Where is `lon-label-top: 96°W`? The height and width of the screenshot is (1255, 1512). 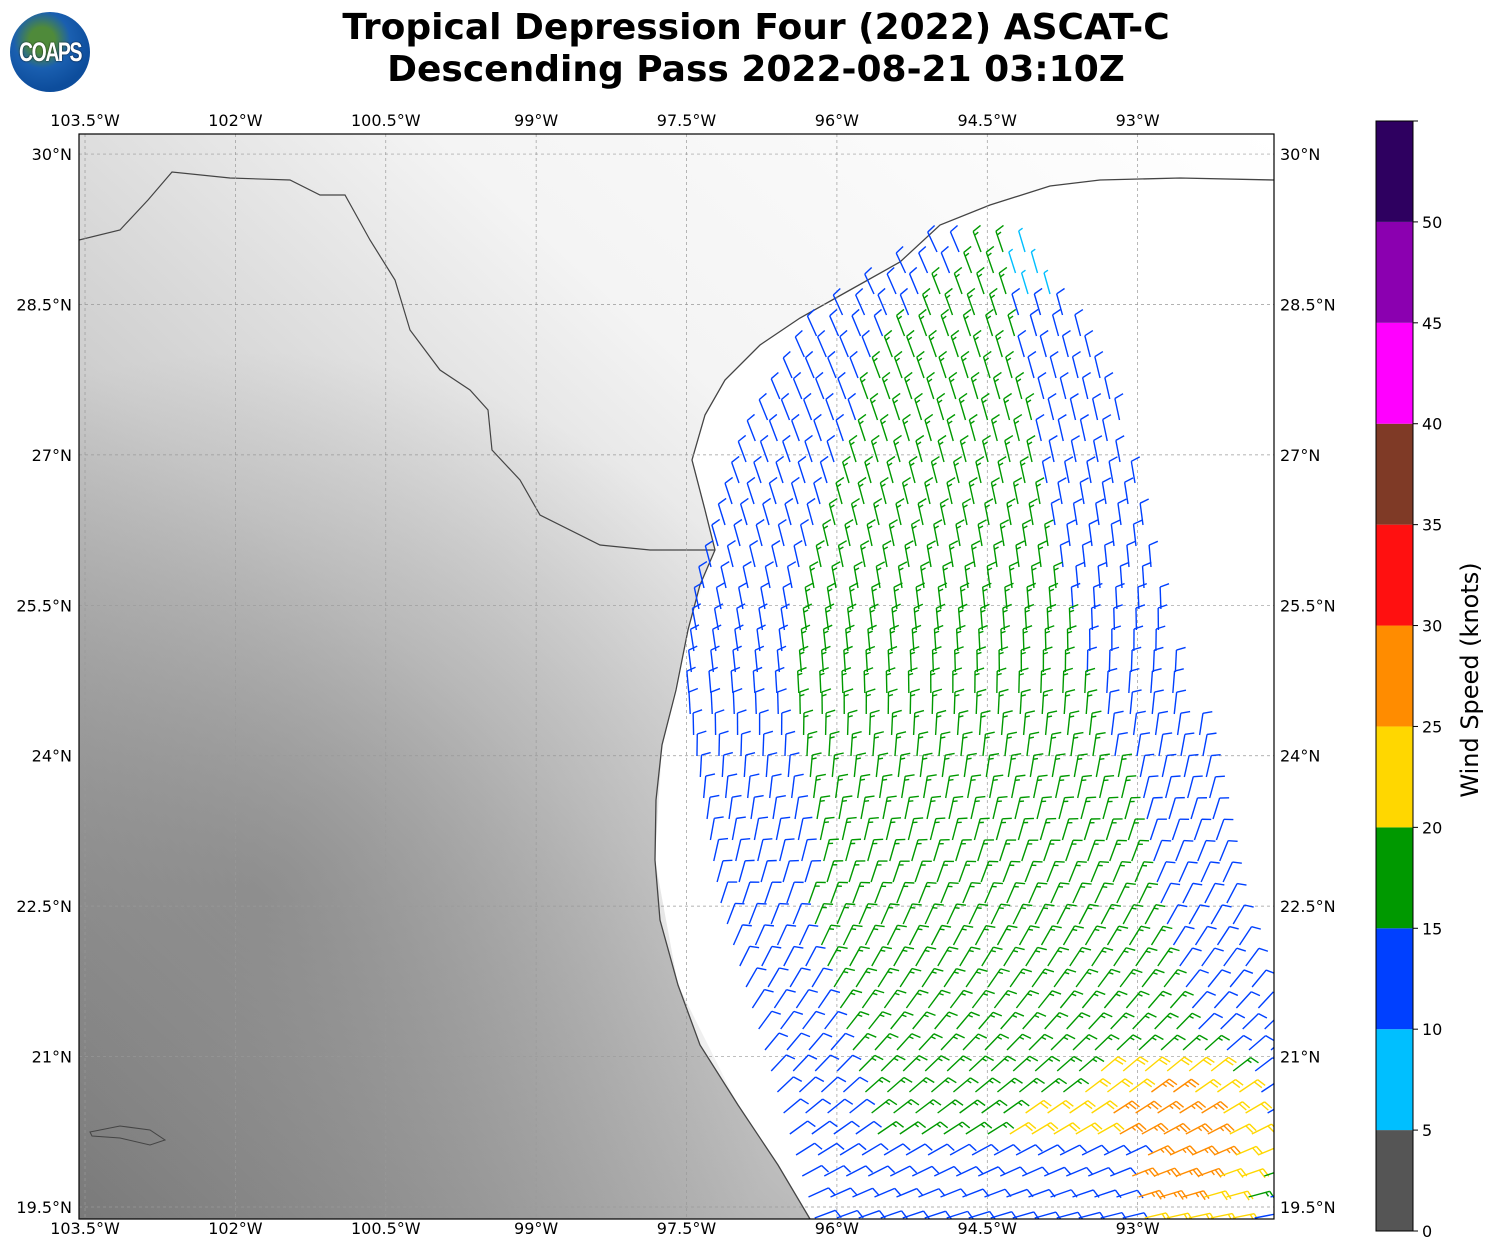
lon-label-top: 96°W is located at coordinates (837, 120).